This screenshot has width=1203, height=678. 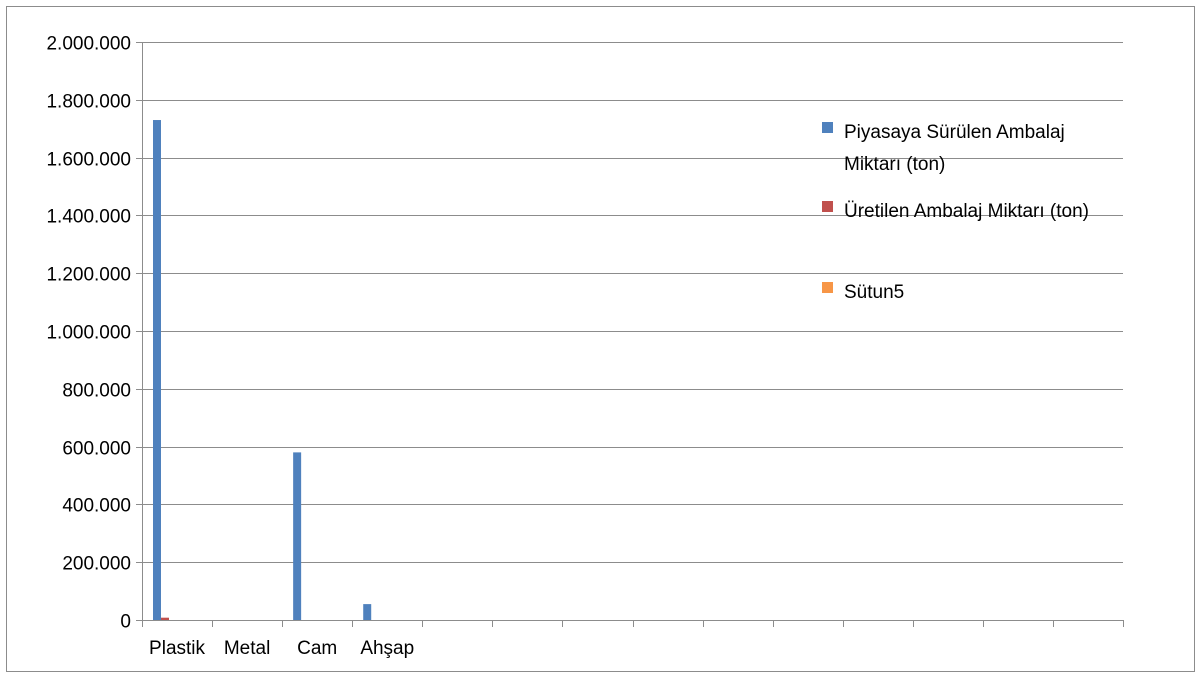 What do you see at coordinates (262, 370) in the screenshot?
I see `bars` at bounding box center [262, 370].